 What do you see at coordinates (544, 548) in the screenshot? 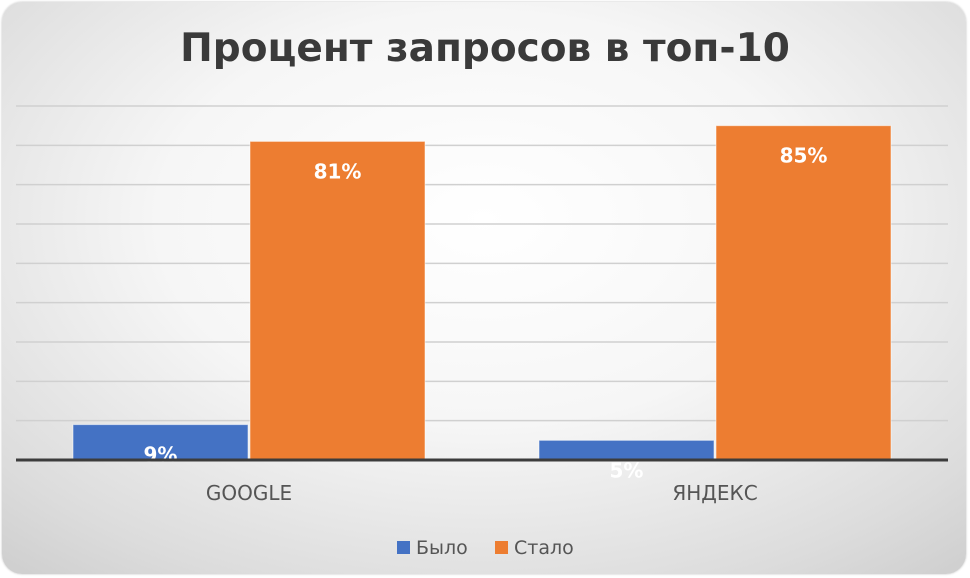
I see `legend-label: Стало` at bounding box center [544, 548].